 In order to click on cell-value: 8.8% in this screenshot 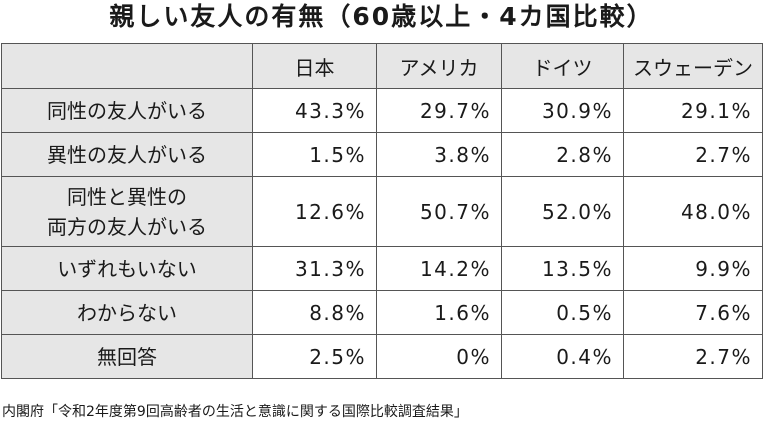, I will do `click(314, 312)`.